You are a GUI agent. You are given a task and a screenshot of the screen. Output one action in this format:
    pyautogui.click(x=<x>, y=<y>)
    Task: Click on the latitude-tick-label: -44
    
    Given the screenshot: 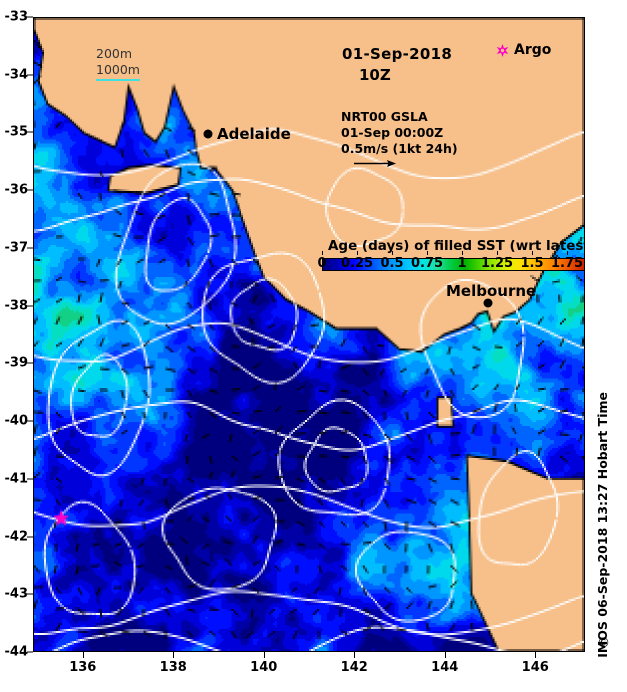 What is the action you would take?
    pyautogui.click(x=16, y=652)
    